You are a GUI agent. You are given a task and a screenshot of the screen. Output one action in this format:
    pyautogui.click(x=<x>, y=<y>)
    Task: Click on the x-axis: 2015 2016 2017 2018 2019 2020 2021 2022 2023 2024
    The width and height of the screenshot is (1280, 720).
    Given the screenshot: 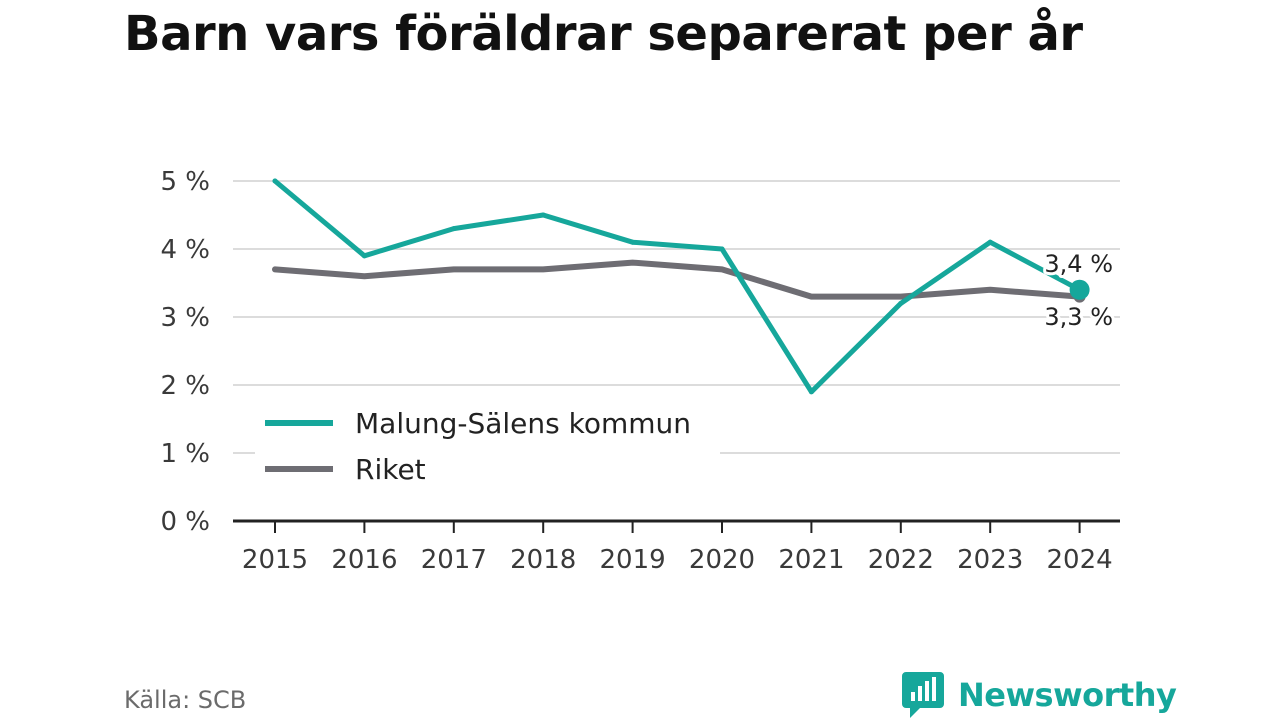 What is the action you would take?
    pyautogui.click(x=677, y=548)
    